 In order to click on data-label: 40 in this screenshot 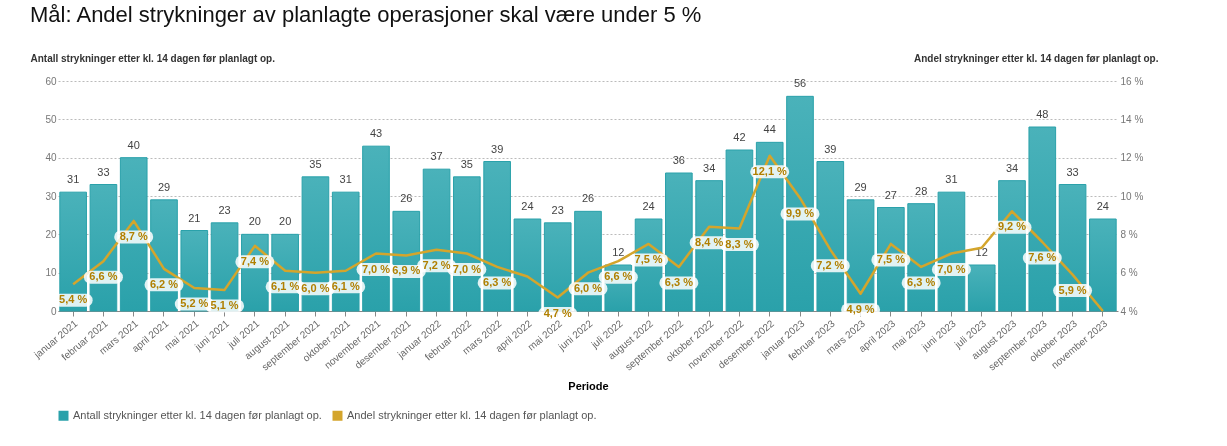, I will do `click(133, 144)`.